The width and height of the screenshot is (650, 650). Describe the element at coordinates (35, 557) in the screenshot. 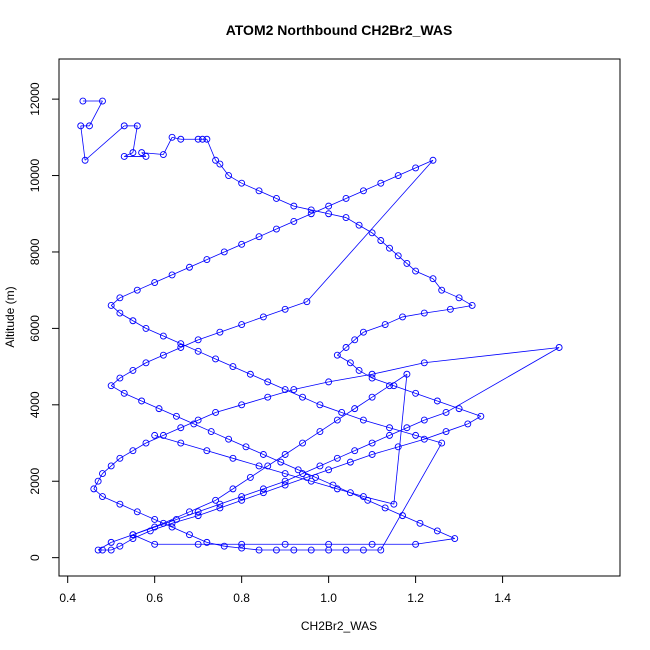

I see `y-tick-label: 0` at that location.